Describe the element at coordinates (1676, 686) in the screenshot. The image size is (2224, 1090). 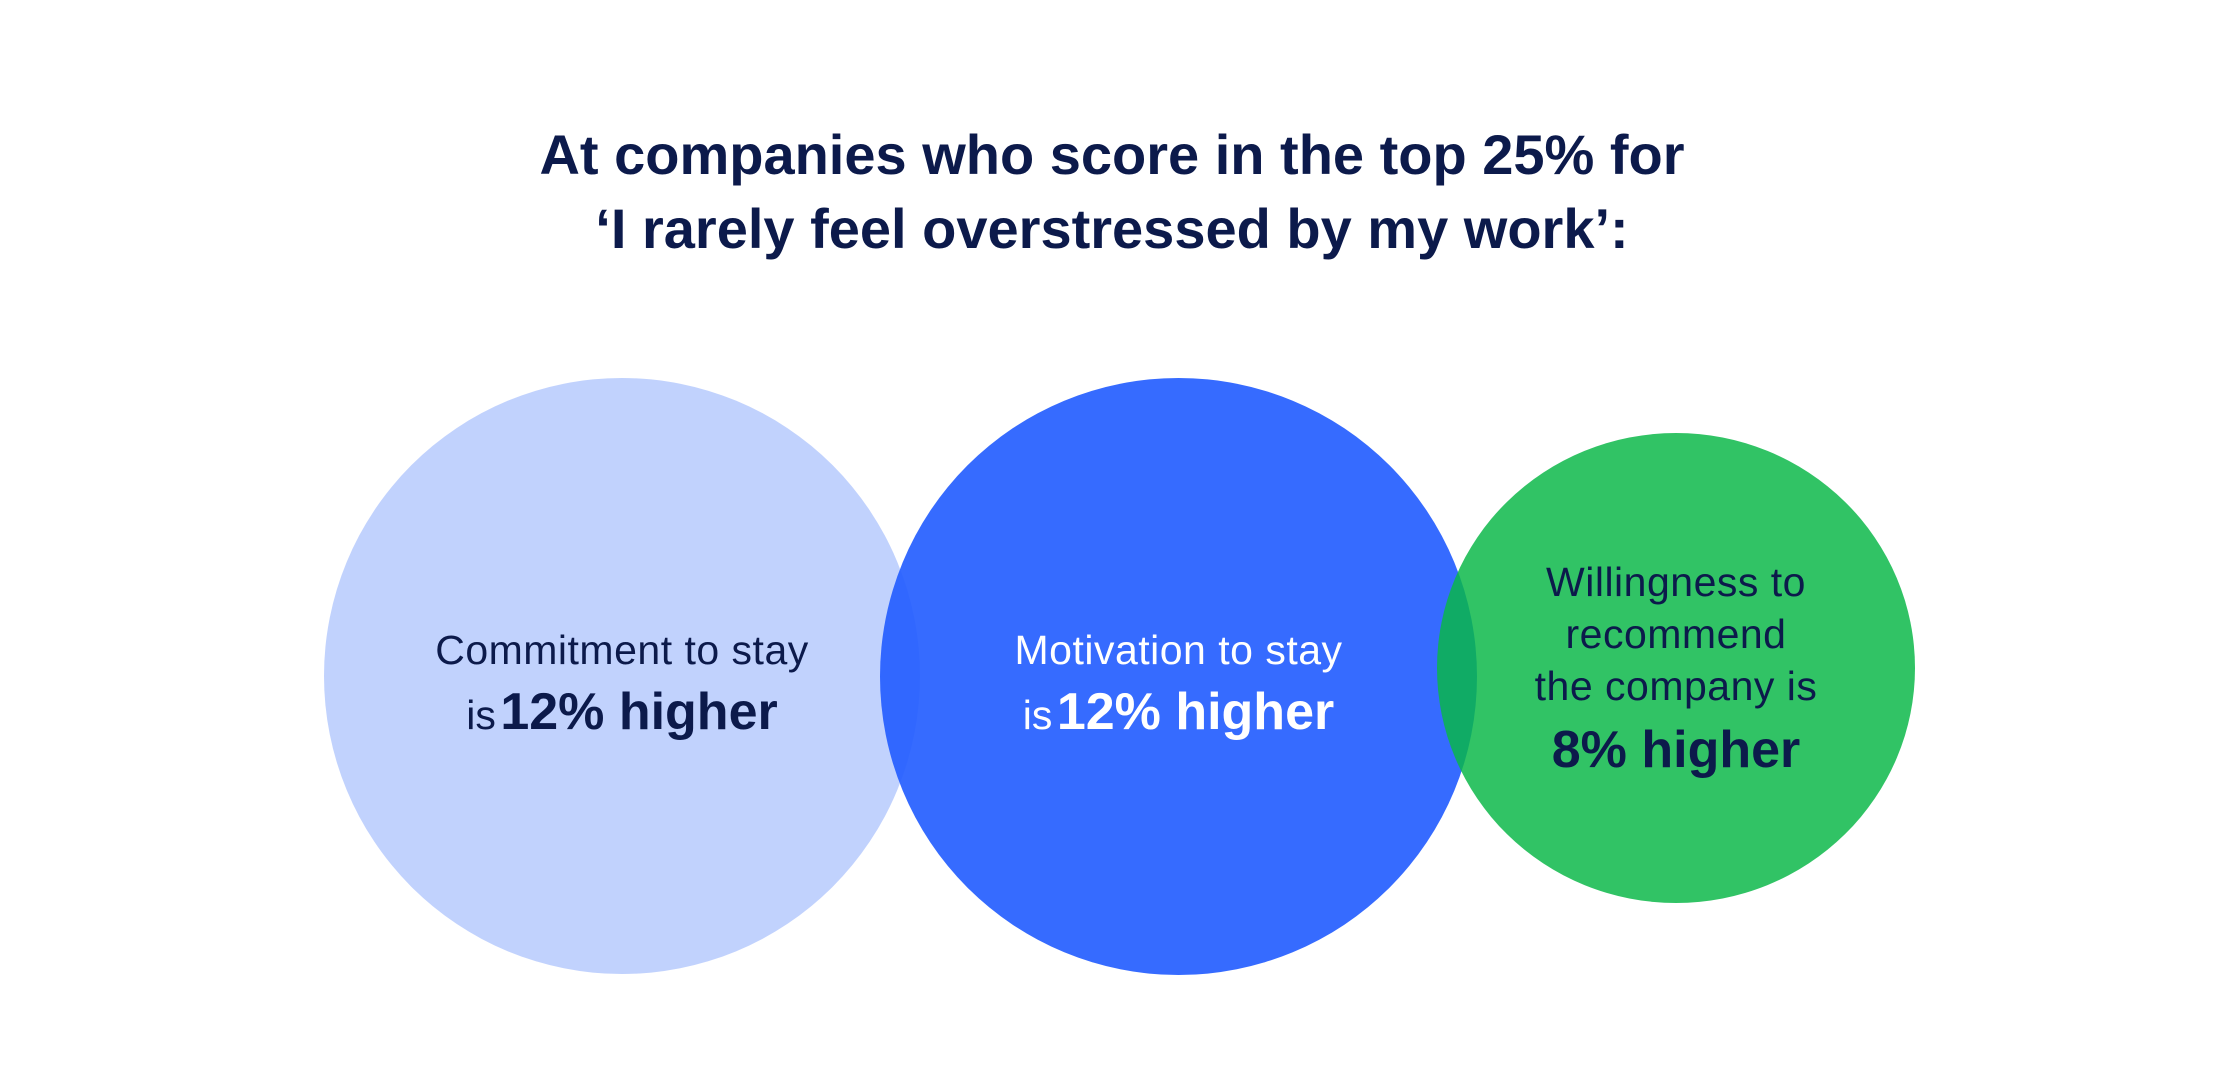
I see `recommendation-text-3: the company is` at that location.